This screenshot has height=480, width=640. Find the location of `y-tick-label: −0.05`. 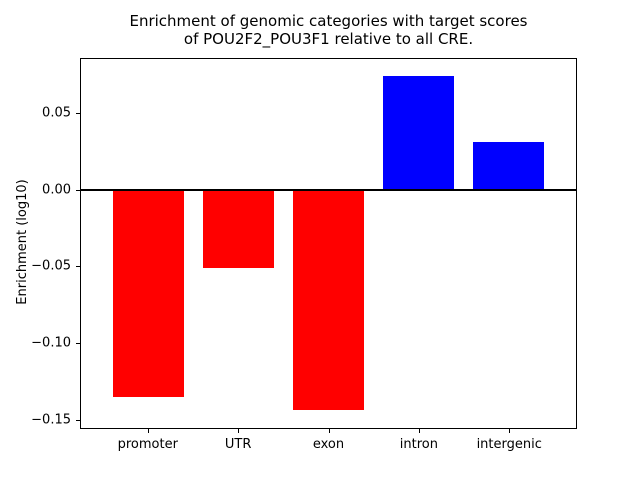

y-tick-label: −0.05 is located at coordinates (51, 266).